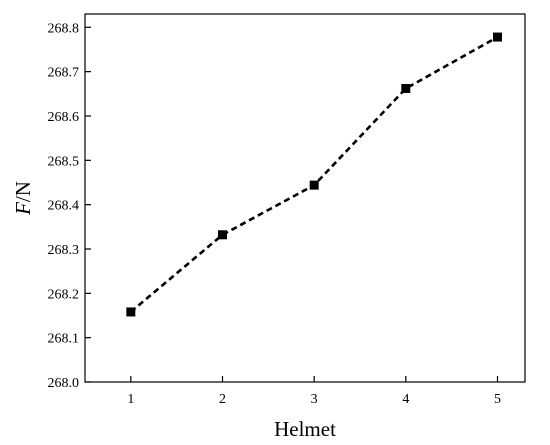  Describe the element at coordinates (64, 383) in the screenshot. I see `y-tick-label: 268.0` at that location.